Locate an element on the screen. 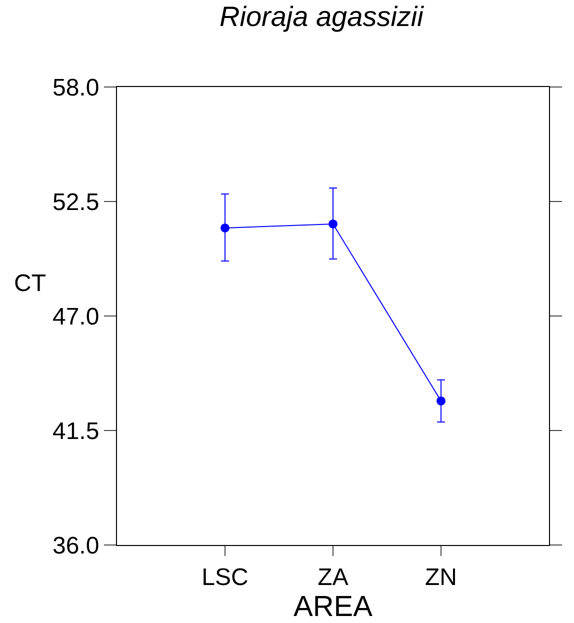  y-tick-label: 36.0 is located at coordinates (76, 546).